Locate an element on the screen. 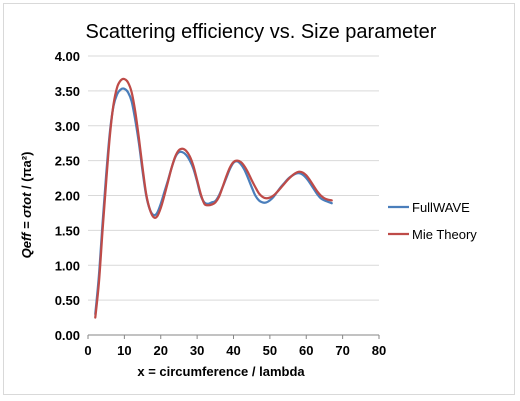 The height and width of the screenshot is (401, 520). y-tick-labels: 0.00 0.50 1.00 1.50 2.00 2.50 3.00 3.50 4.00 is located at coordinates (67, 196).